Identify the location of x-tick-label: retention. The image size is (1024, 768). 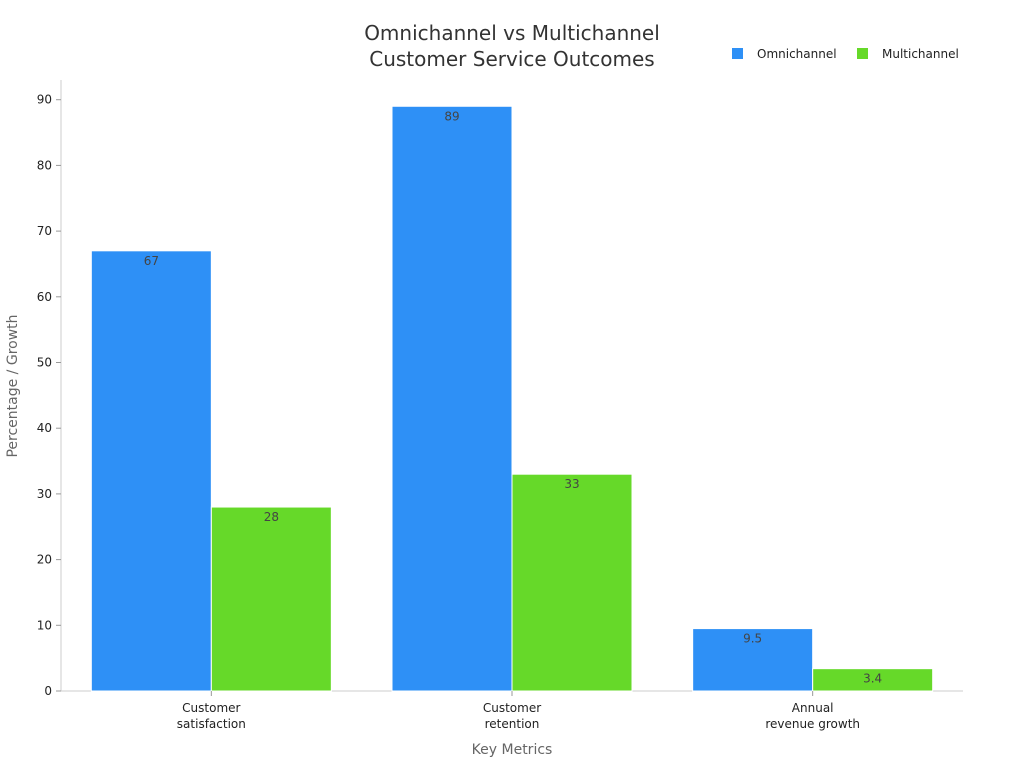
(512, 724).